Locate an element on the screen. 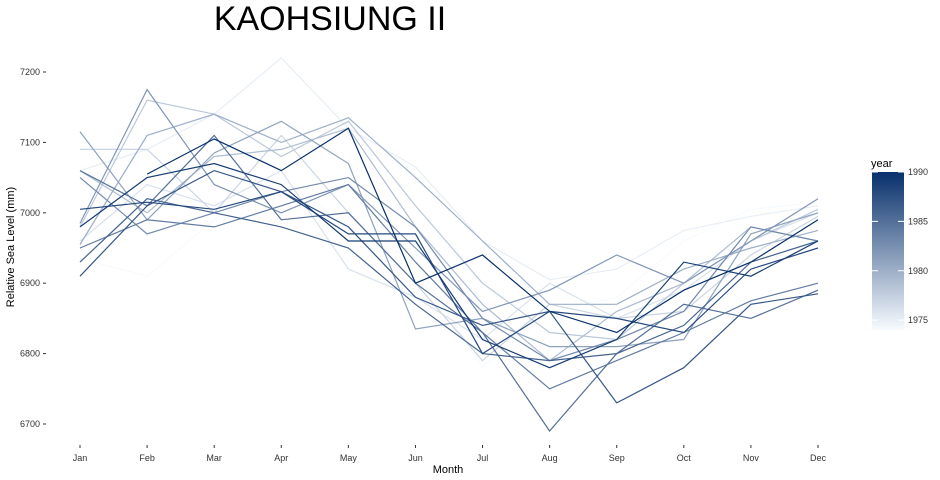  x-tick-label: Jul is located at coordinates (483, 458).